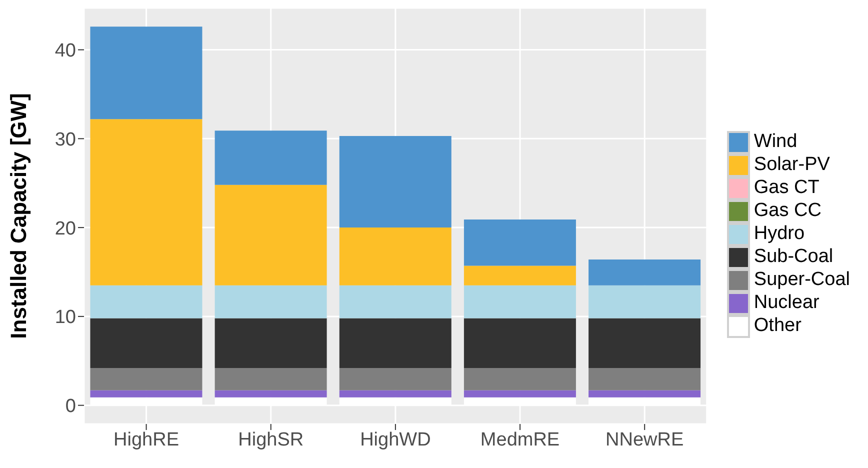 Image resolution: width=868 pixels, height=468 pixels. I want to click on legend-label: Nuclear, so click(787, 303).